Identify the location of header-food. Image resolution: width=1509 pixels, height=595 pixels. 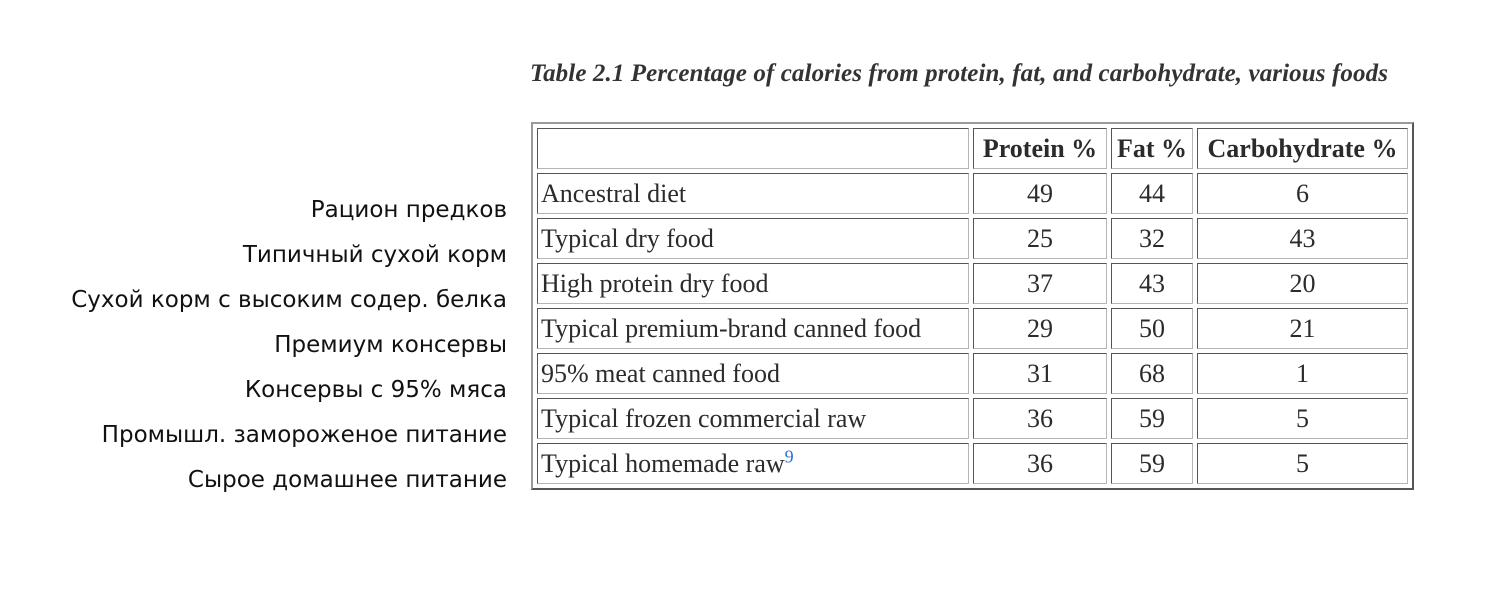
(753, 148).